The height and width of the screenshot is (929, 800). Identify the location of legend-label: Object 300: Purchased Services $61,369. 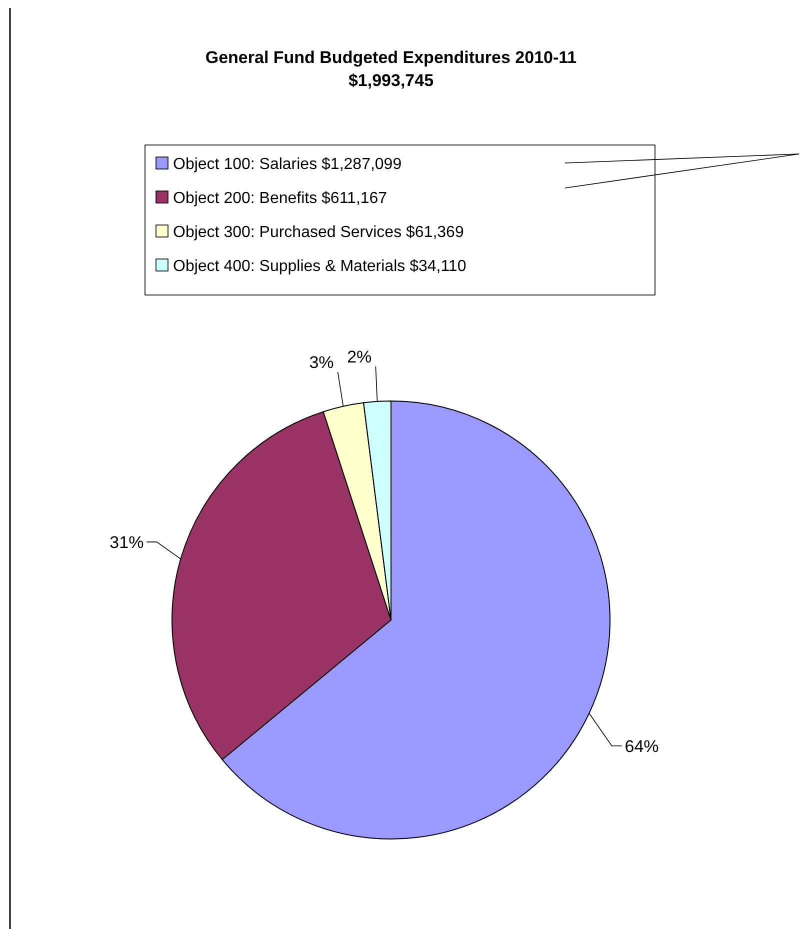
(318, 232).